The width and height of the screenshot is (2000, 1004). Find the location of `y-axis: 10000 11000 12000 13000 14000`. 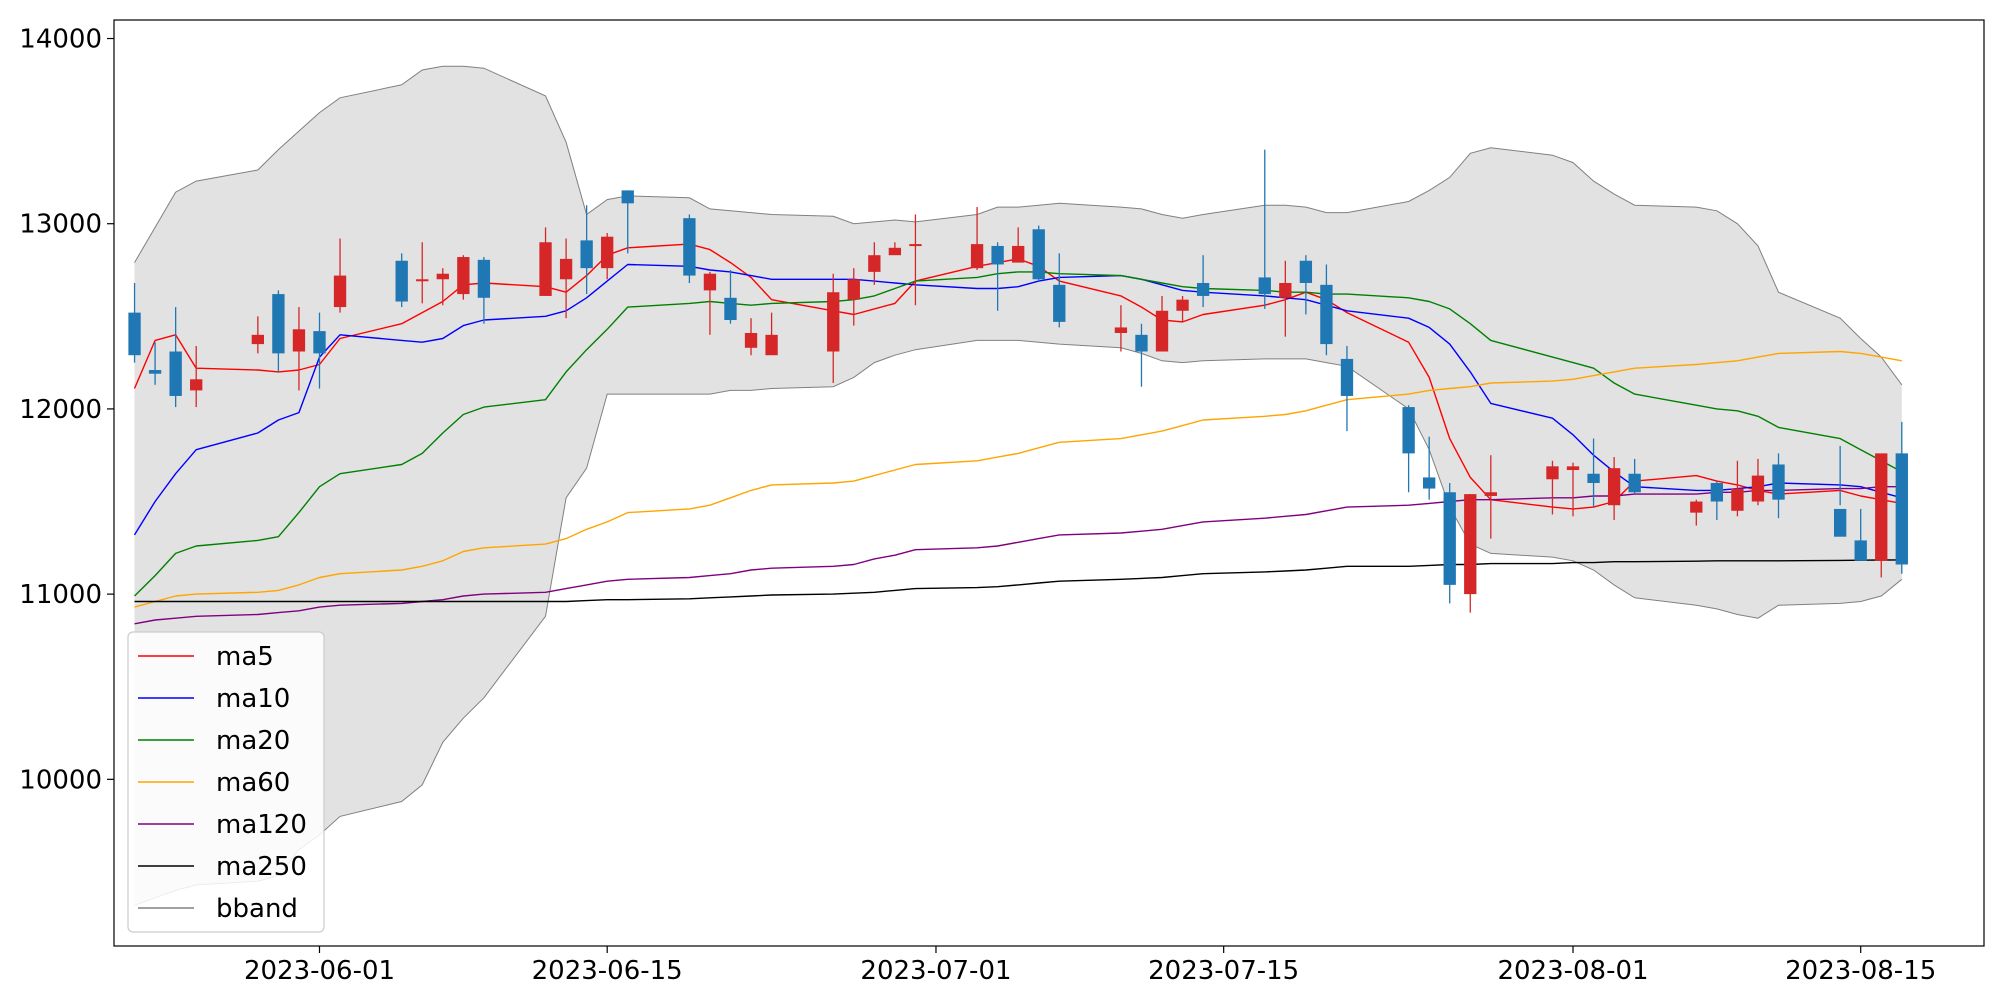

y-axis: 10000 11000 12000 13000 14000 is located at coordinates (66, 410).